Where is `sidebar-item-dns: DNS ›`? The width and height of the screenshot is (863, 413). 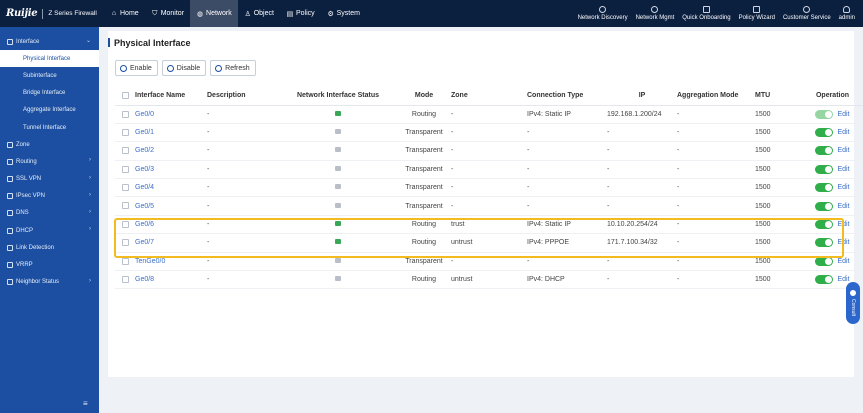
sidebar-item-dns: DNS › is located at coordinates (49, 213).